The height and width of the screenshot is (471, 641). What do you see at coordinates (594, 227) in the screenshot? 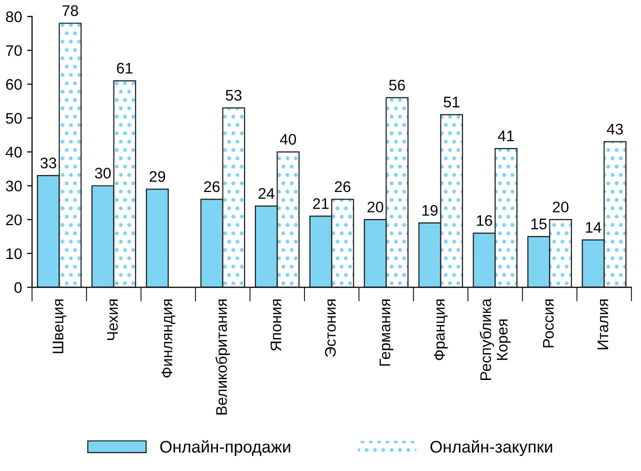
I see `data-label: 14` at bounding box center [594, 227].